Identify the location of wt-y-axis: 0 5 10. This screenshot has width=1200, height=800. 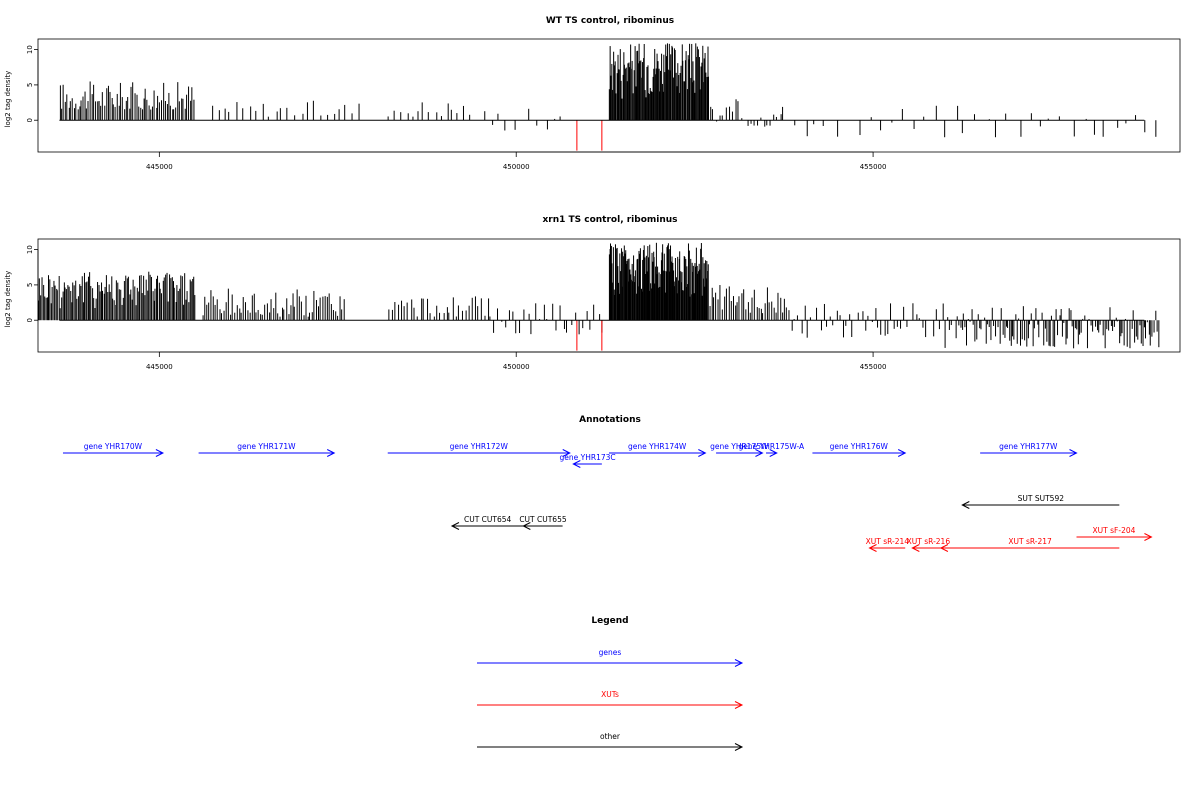
(32, 83).